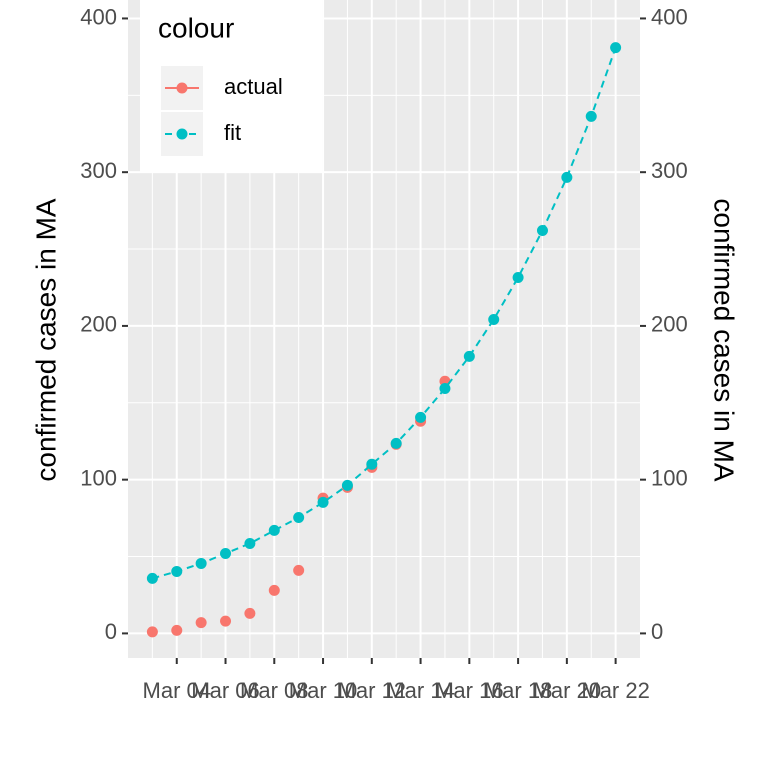 Image resolution: width=768 pixels, height=768 pixels. I want to click on y-tick-label: 100, so click(98, 477).